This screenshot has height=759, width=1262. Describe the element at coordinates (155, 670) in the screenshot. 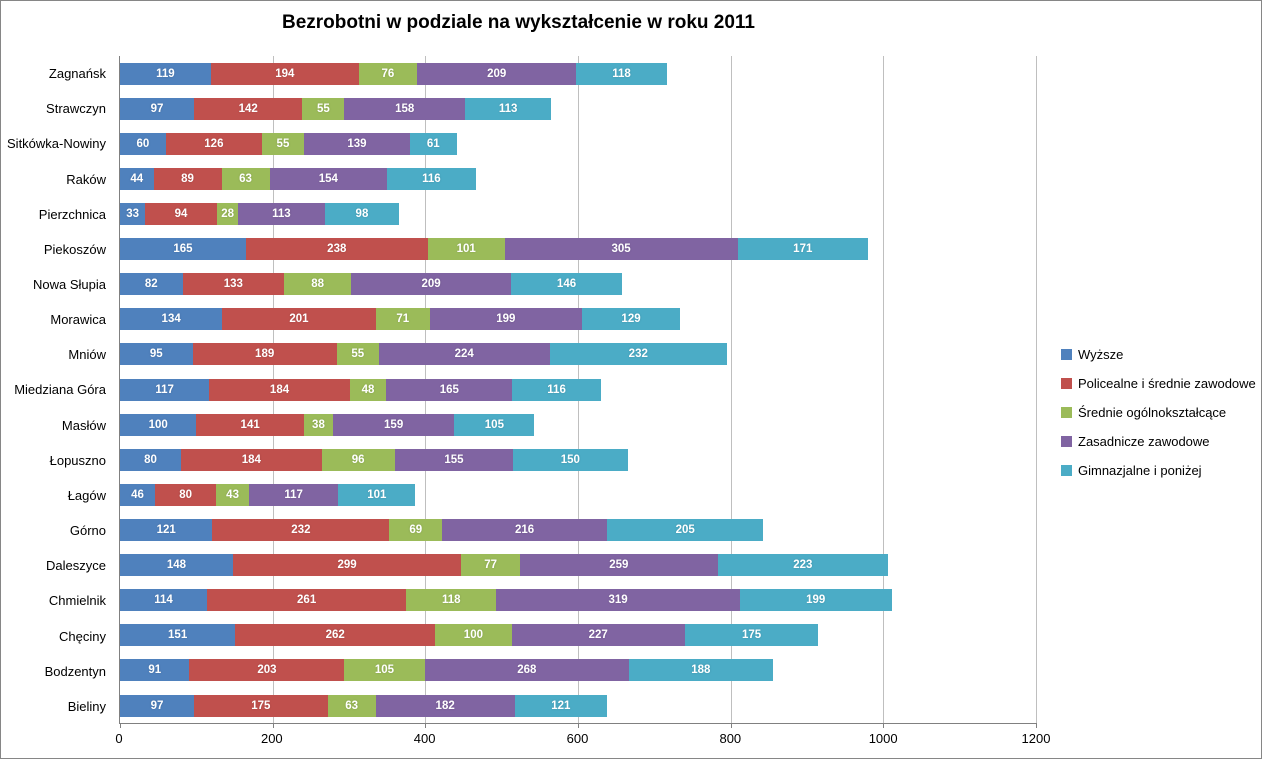

I see `bar-segment: 91` at that location.